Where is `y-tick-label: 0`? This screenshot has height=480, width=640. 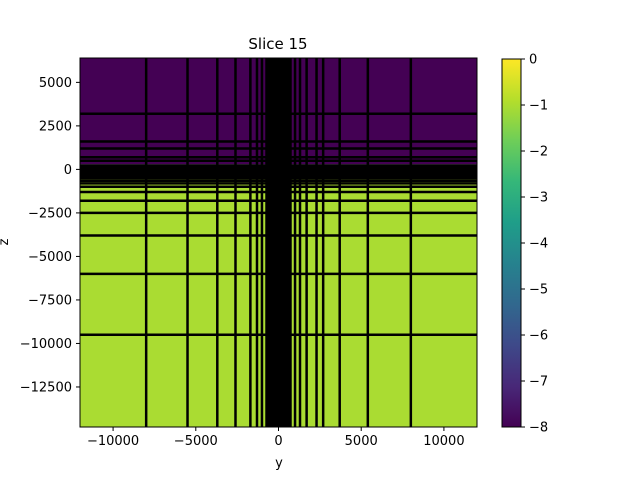 y-tick-label: 0 is located at coordinates (68, 170).